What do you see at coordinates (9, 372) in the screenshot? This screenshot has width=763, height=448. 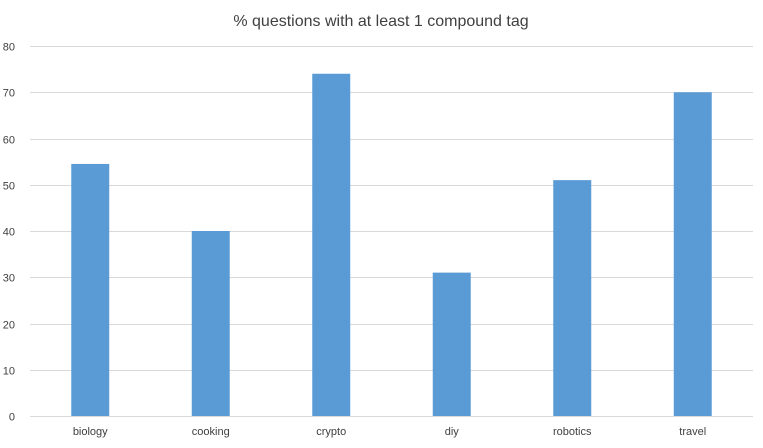 I see `y-tick-label: 10` at bounding box center [9, 372].